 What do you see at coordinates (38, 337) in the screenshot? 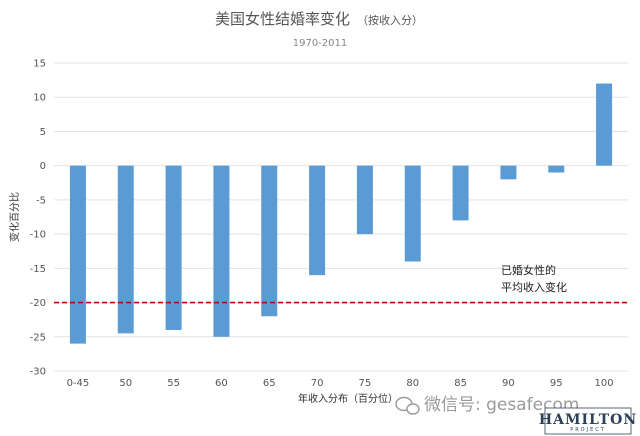
I see `y-tick-label: -25` at bounding box center [38, 337].